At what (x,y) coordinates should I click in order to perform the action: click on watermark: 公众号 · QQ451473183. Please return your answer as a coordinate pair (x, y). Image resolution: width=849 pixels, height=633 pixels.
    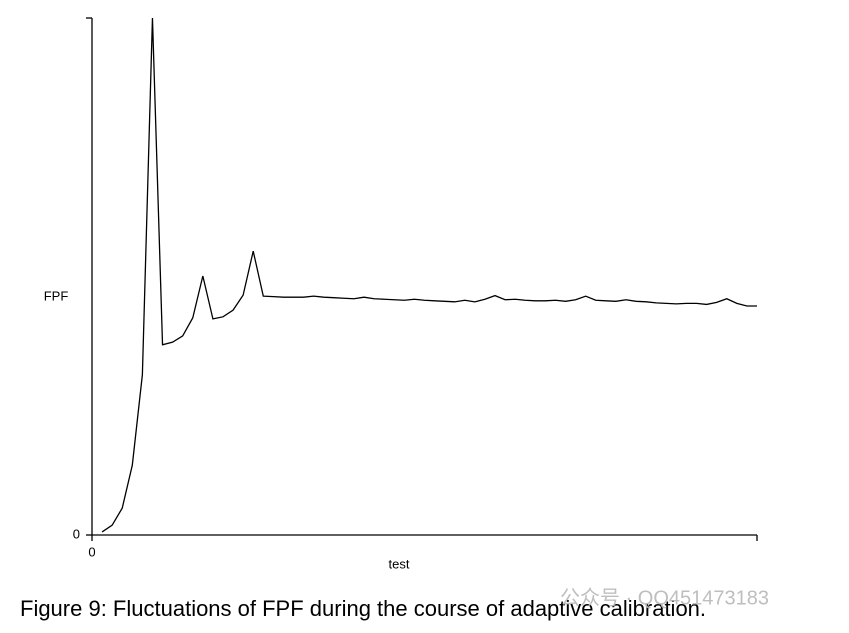
    Looking at the image, I should click on (664, 597).